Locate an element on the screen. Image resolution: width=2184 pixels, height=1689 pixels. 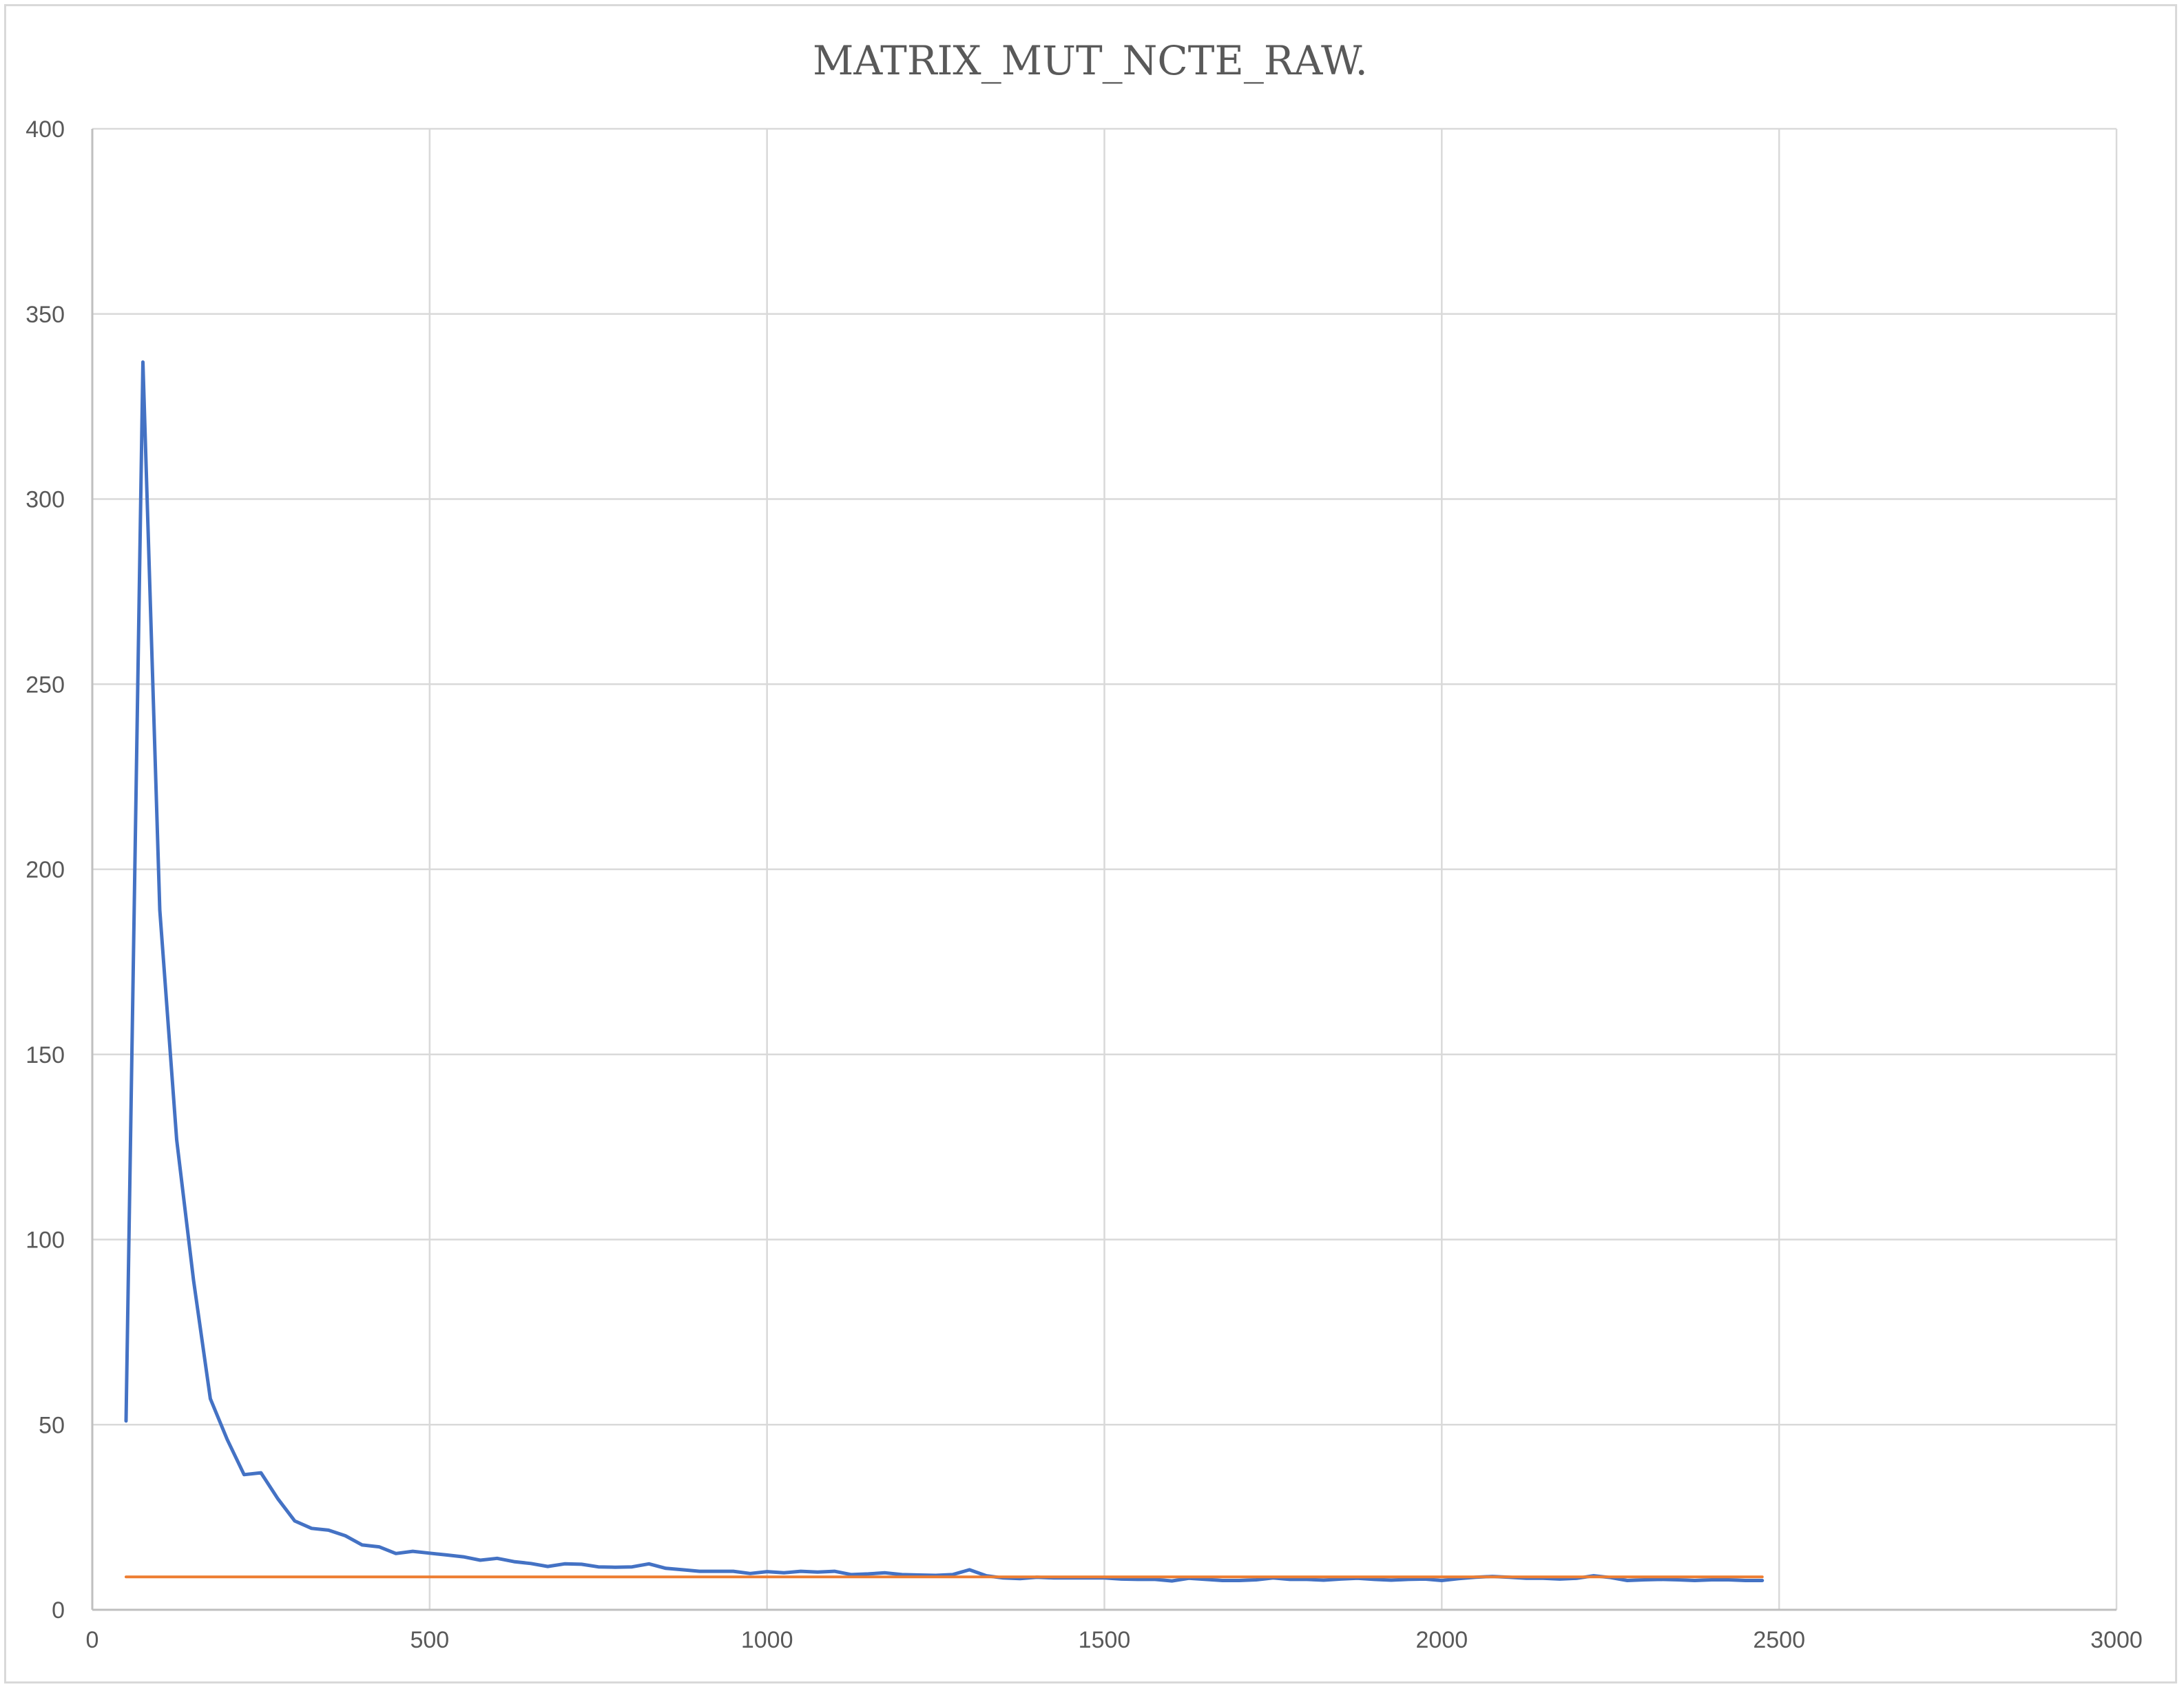
x-tick-label-0: 0 is located at coordinates (92, 1640).